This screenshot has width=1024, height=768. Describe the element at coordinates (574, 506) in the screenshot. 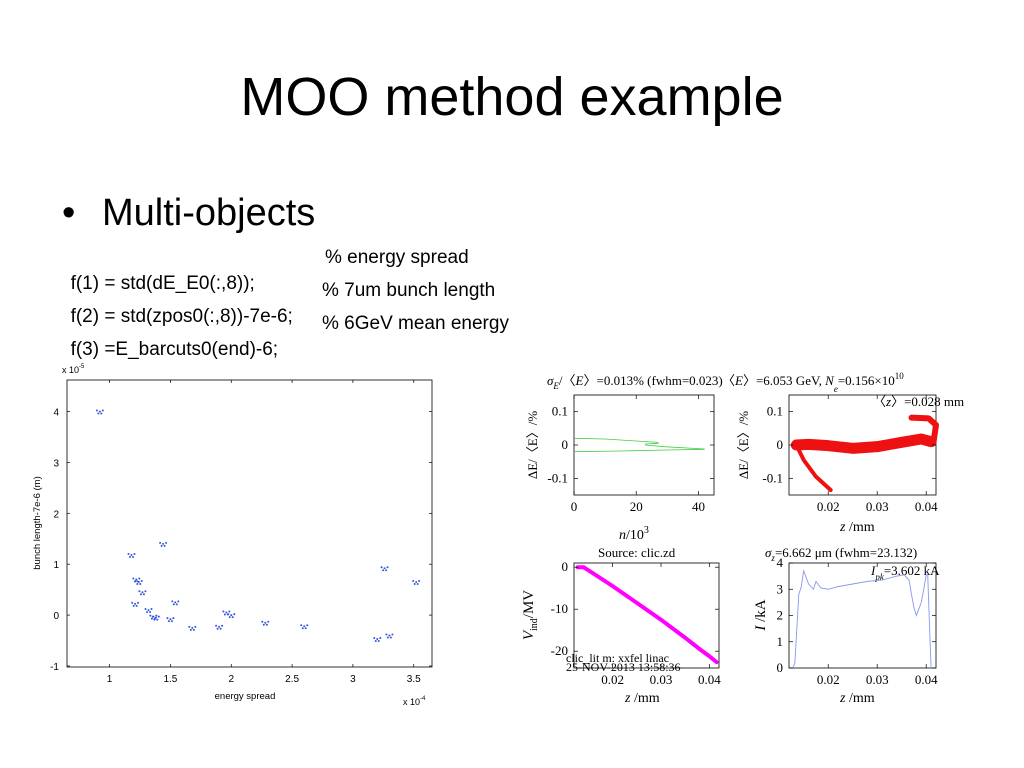

I see `x-tick-label: 0` at that location.